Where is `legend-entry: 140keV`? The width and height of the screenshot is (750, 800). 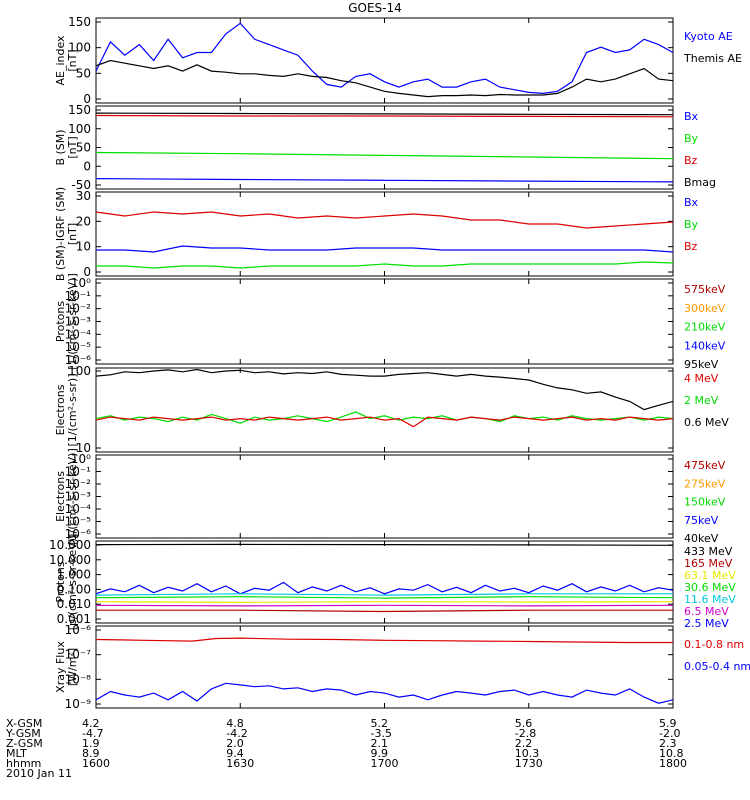 legend-entry: 140keV is located at coordinates (705, 345).